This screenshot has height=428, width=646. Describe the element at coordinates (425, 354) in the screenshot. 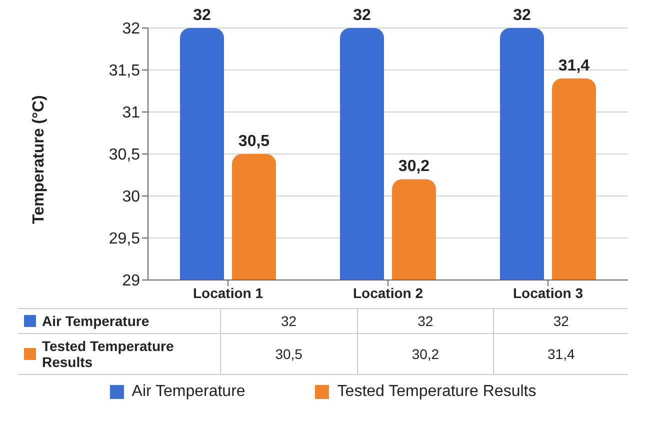

I see `data-label: 30,2` at that location.